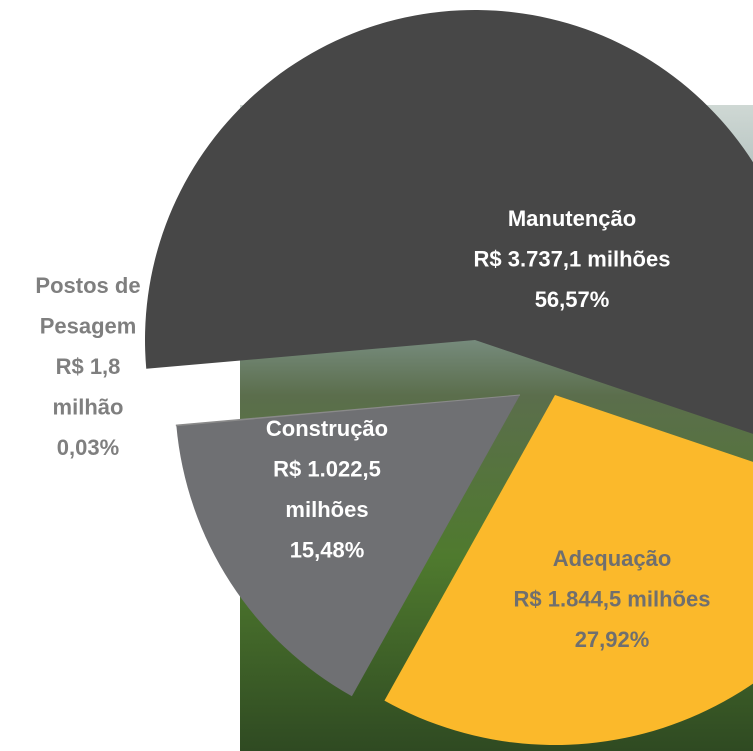 This screenshot has width=753, height=751. I want to click on slice-label: Construção, so click(327, 428).